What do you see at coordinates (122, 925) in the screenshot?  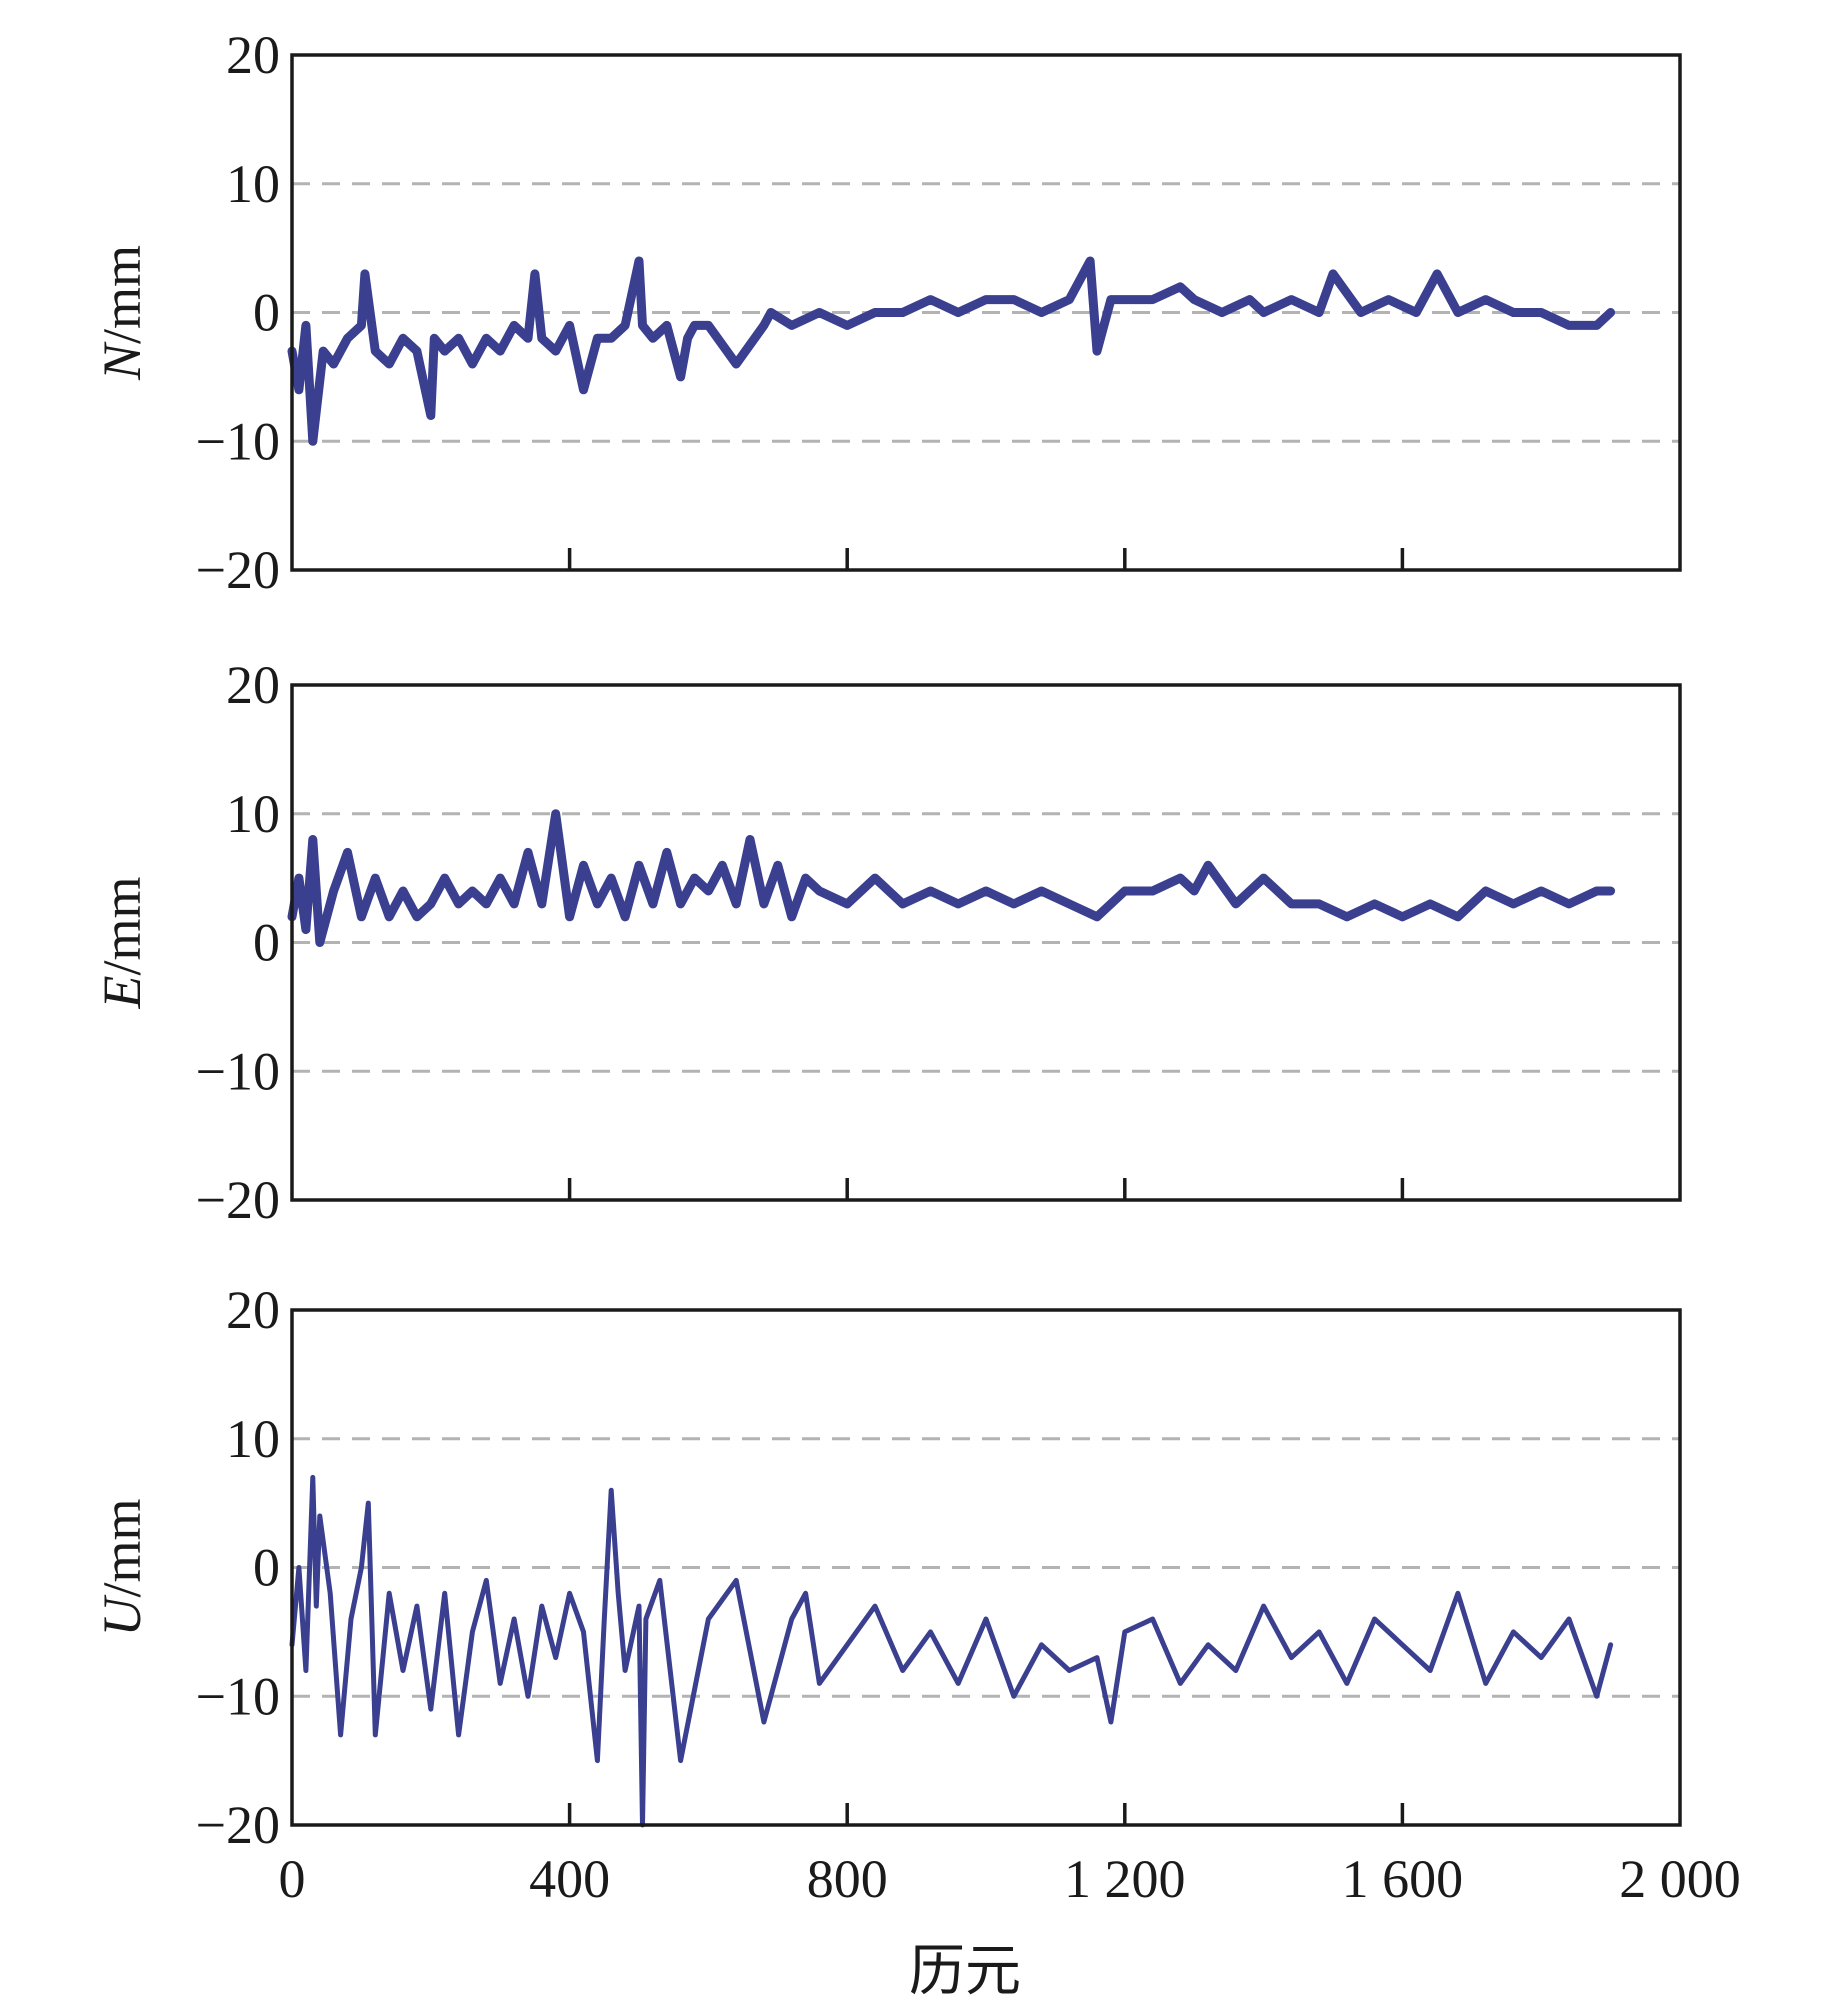 I see `east-y-axis-unit: /mm` at bounding box center [122, 925].